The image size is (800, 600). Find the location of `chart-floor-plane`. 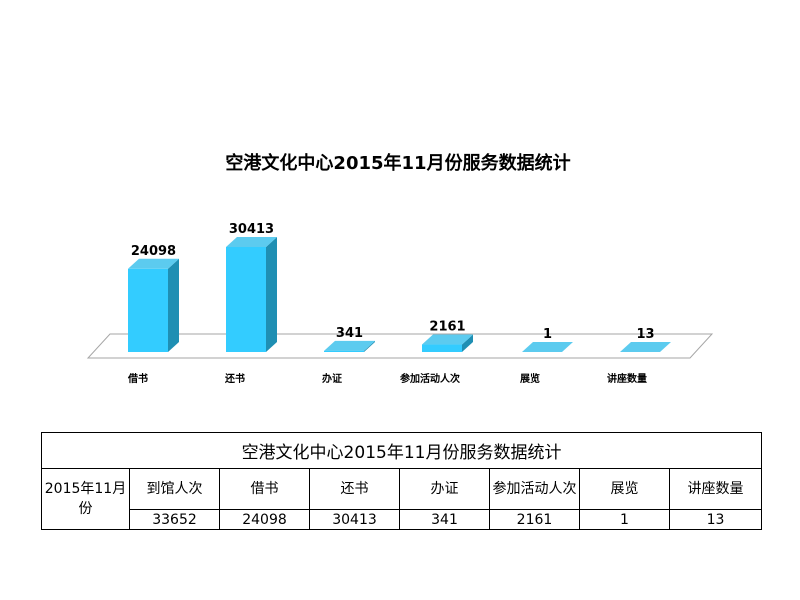

chart-floor-plane is located at coordinates (400, 346).